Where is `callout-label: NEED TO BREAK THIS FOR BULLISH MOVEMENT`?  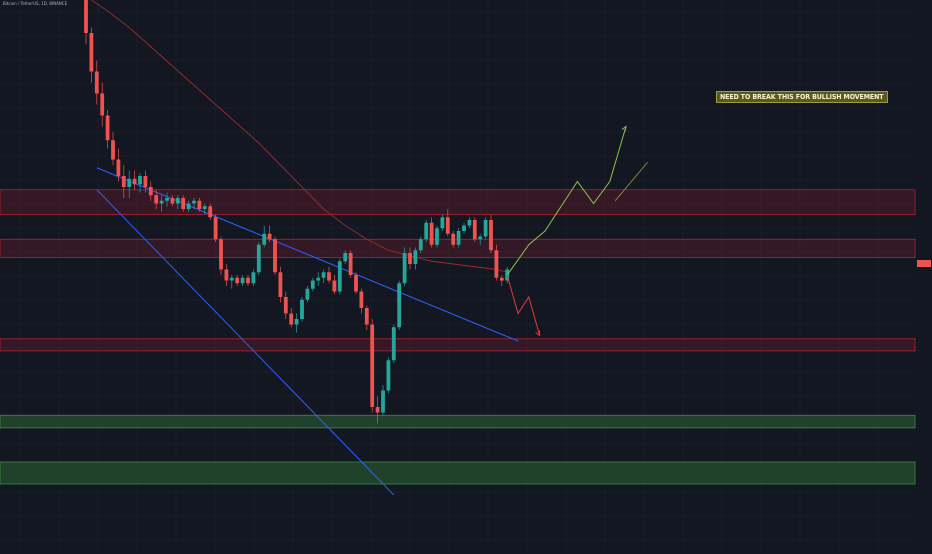 callout-label: NEED TO BREAK THIS FOR BULLISH MOVEMENT is located at coordinates (802, 97).